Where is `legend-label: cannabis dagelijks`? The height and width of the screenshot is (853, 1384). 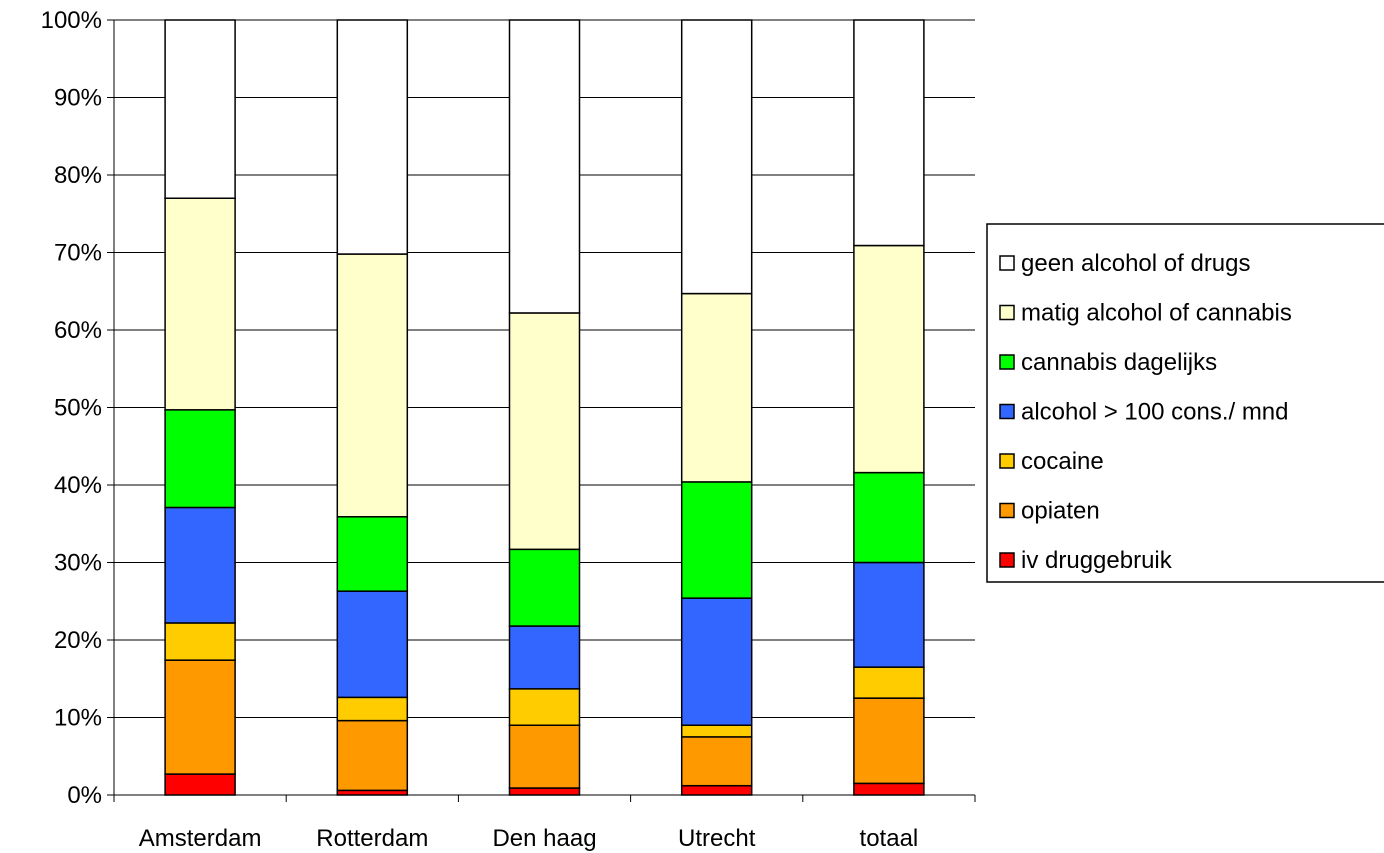 legend-label: cannabis dagelijks is located at coordinates (1119, 362).